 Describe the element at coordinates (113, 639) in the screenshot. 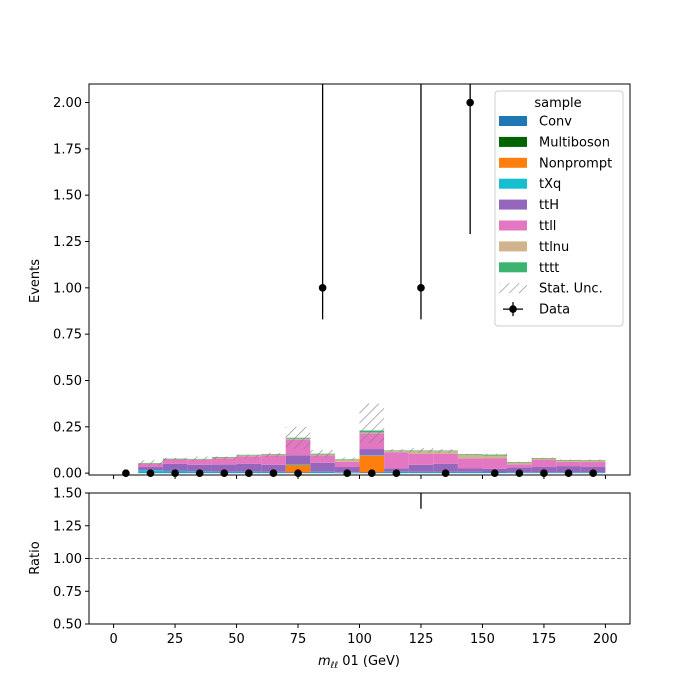

I see `ratio-xtick-label-0: 0` at that location.